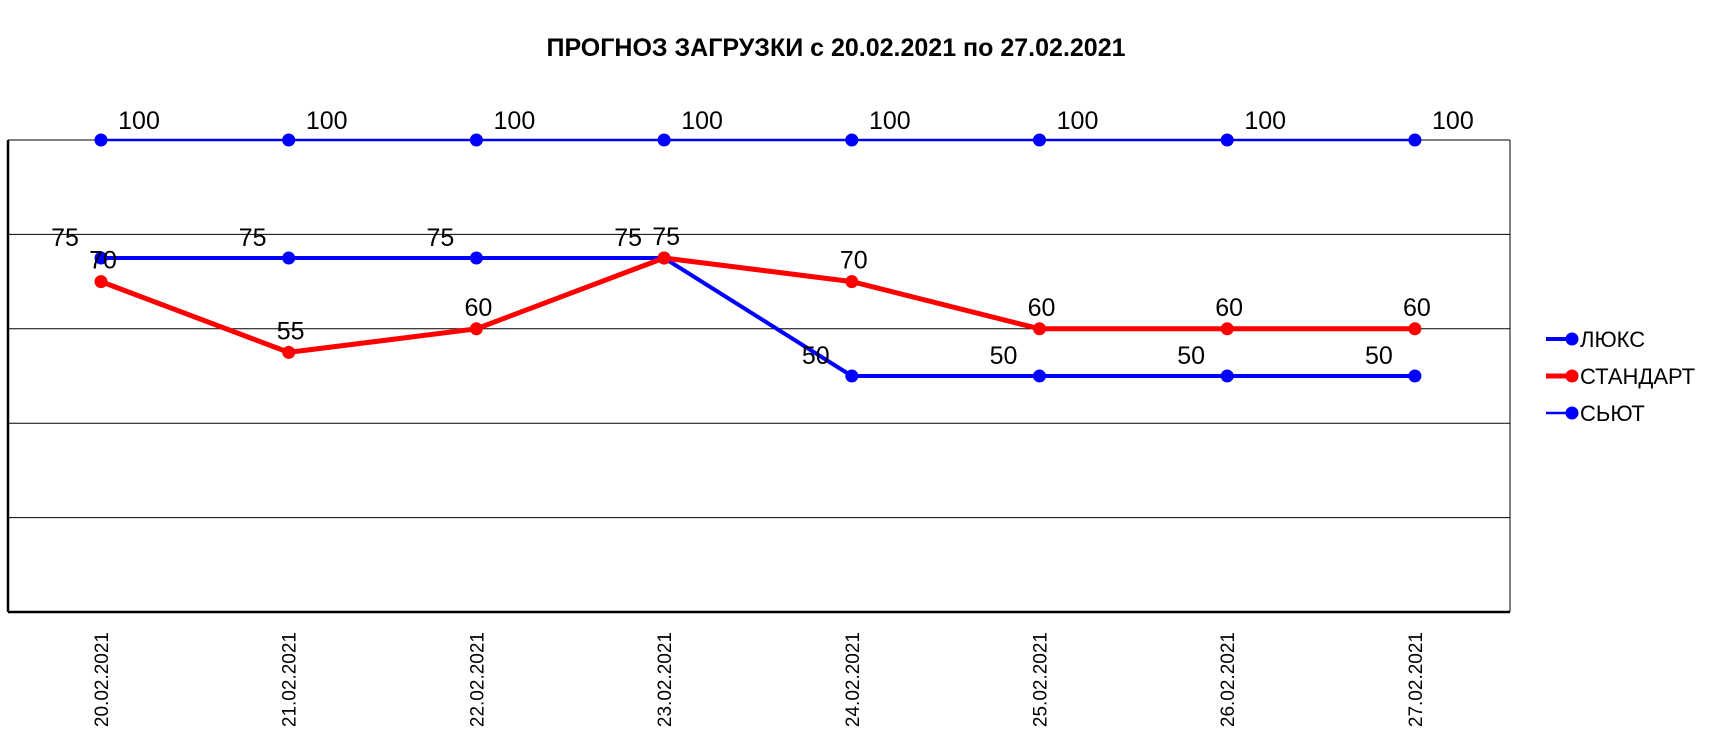 The image size is (1724, 742). What do you see at coordinates (1041, 679) in the screenshot?
I see `x-tick-label: 25.02.2021` at bounding box center [1041, 679].